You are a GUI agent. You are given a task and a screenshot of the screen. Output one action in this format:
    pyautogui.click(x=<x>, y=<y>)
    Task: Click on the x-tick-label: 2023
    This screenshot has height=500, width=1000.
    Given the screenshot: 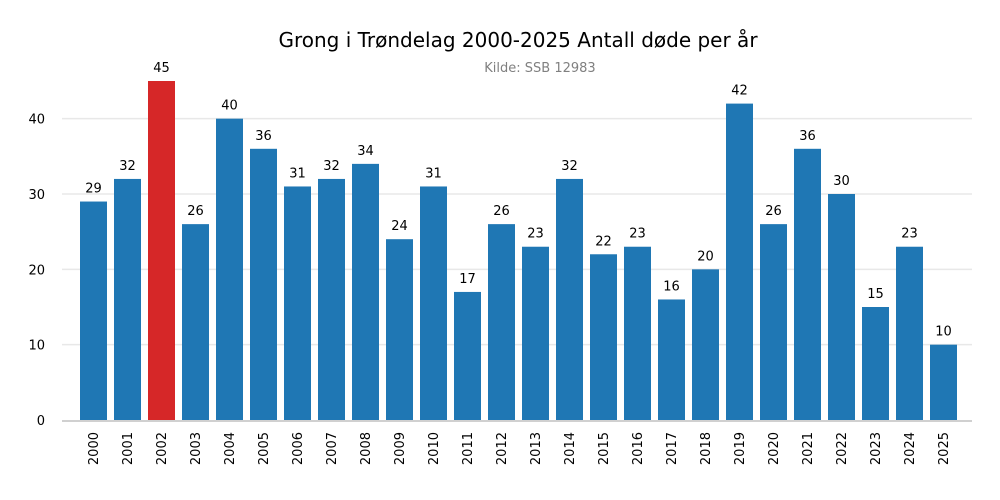 What is the action you would take?
    pyautogui.click(x=876, y=448)
    